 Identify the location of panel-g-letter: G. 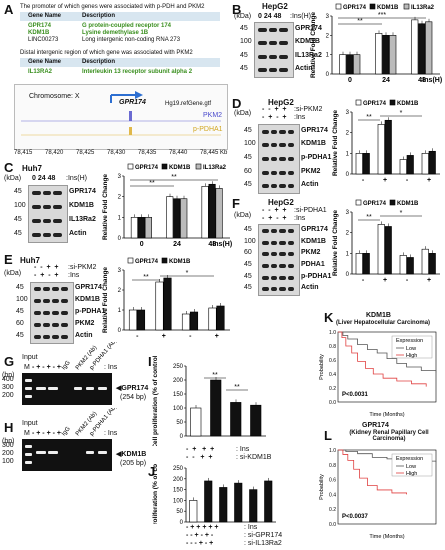
(9, 361).